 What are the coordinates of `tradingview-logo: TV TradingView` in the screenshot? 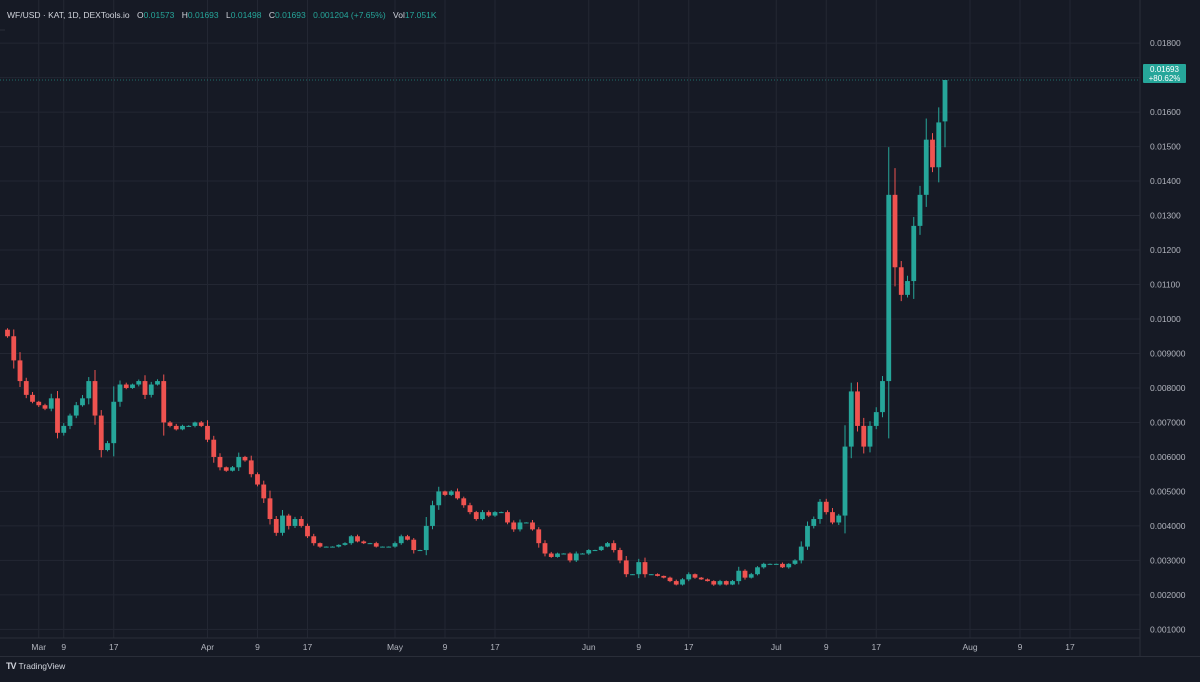 It's located at (35, 666).